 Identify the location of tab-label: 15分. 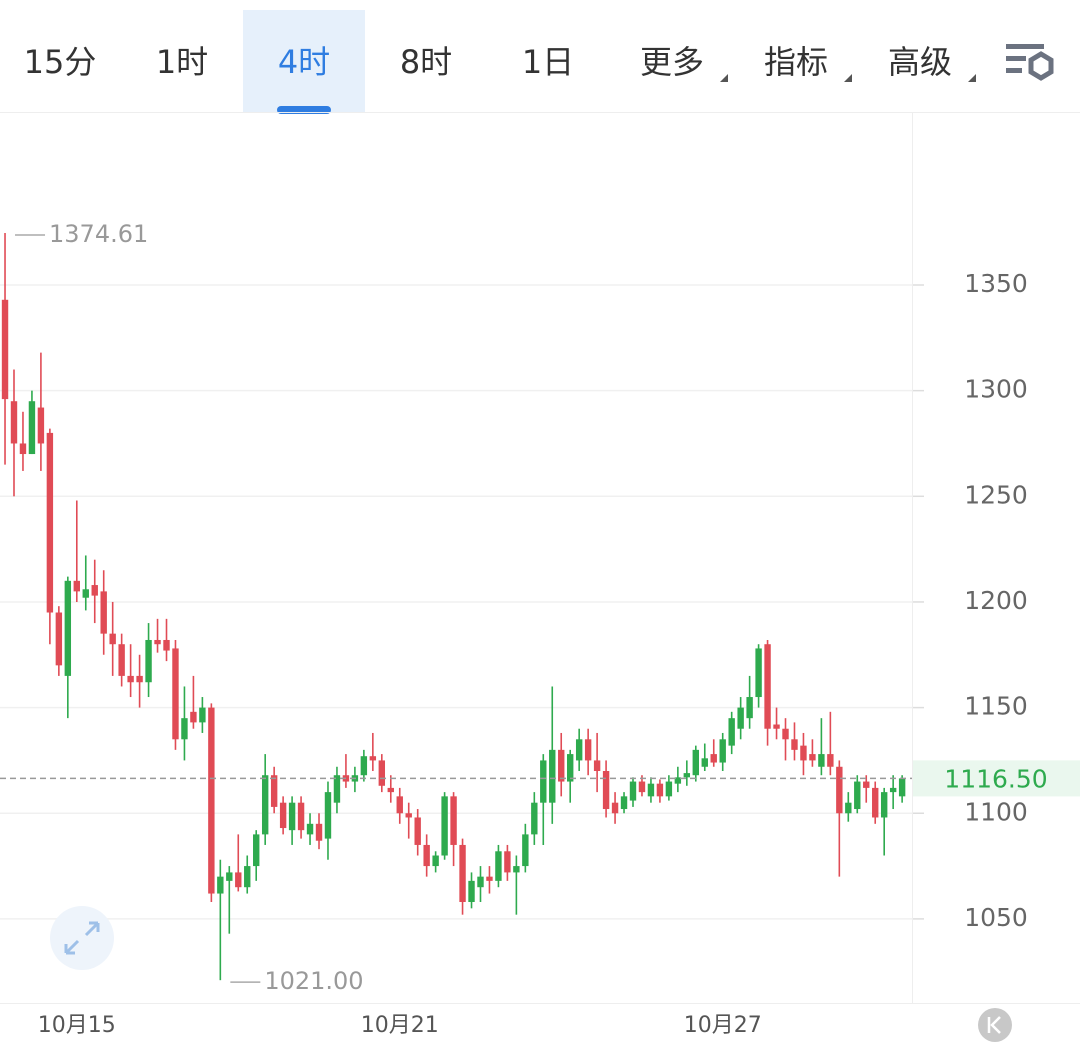
(60, 62).